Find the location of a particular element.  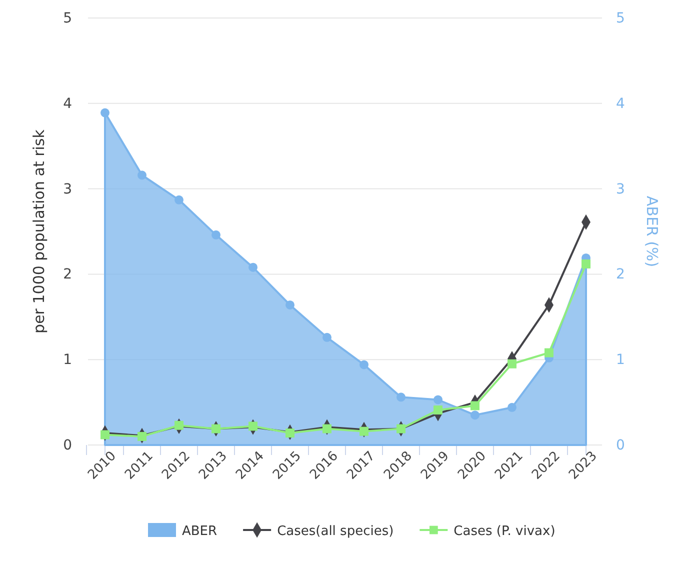

y-tick-label: 2 is located at coordinates (67, 274).